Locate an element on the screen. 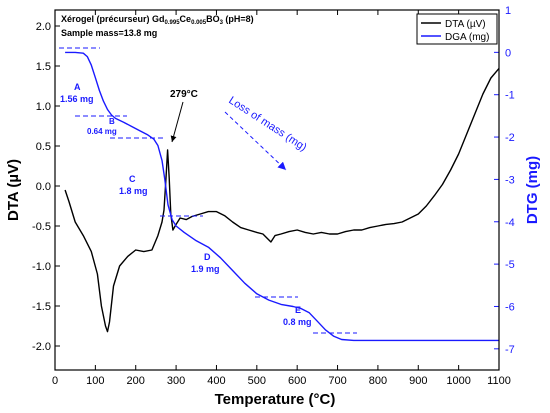 The image size is (550, 413). loss-arrow is located at coordinates (255, 141).